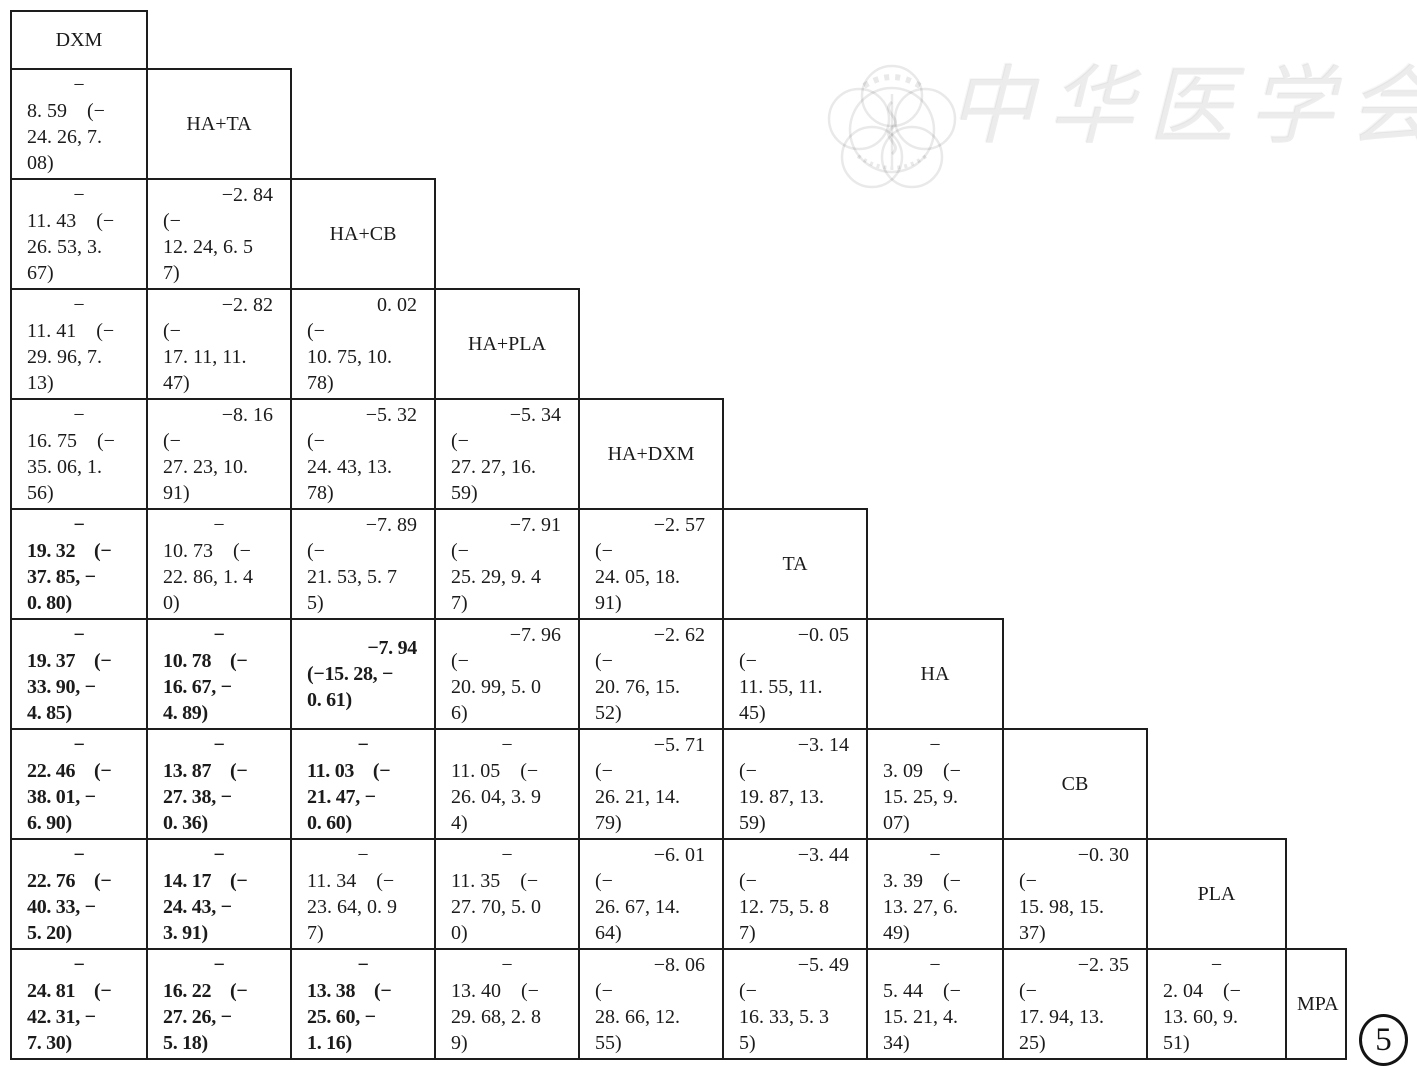  I want to click on comparison-cell-line: 49), so click(896, 933).